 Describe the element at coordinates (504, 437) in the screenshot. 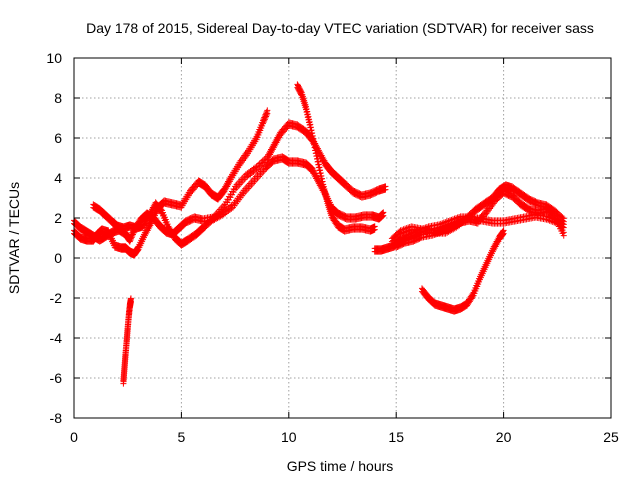

I see `x-tick-label: 20` at that location.